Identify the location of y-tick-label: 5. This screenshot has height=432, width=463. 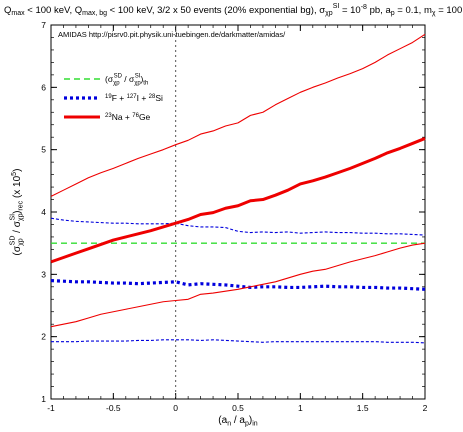
(43, 150).